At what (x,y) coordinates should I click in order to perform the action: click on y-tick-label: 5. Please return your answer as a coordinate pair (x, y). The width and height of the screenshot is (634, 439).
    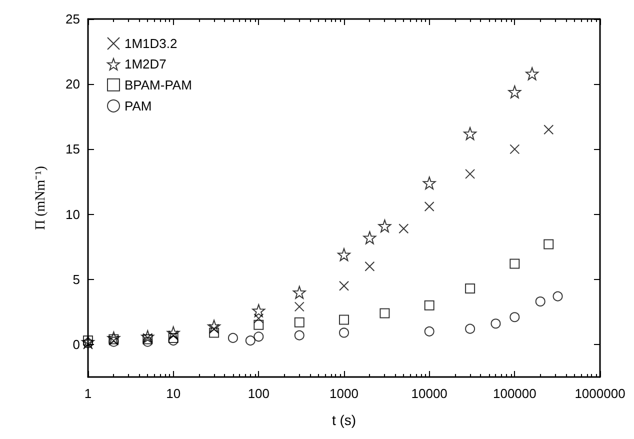
    Looking at the image, I should click on (76, 279).